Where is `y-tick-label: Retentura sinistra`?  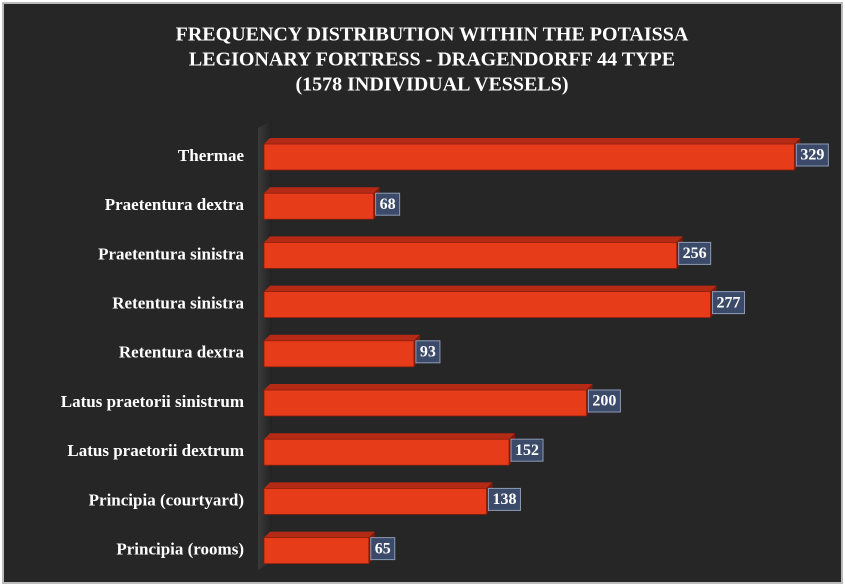
y-tick-label: Retentura sinistra is located at coordinates (178, 303).